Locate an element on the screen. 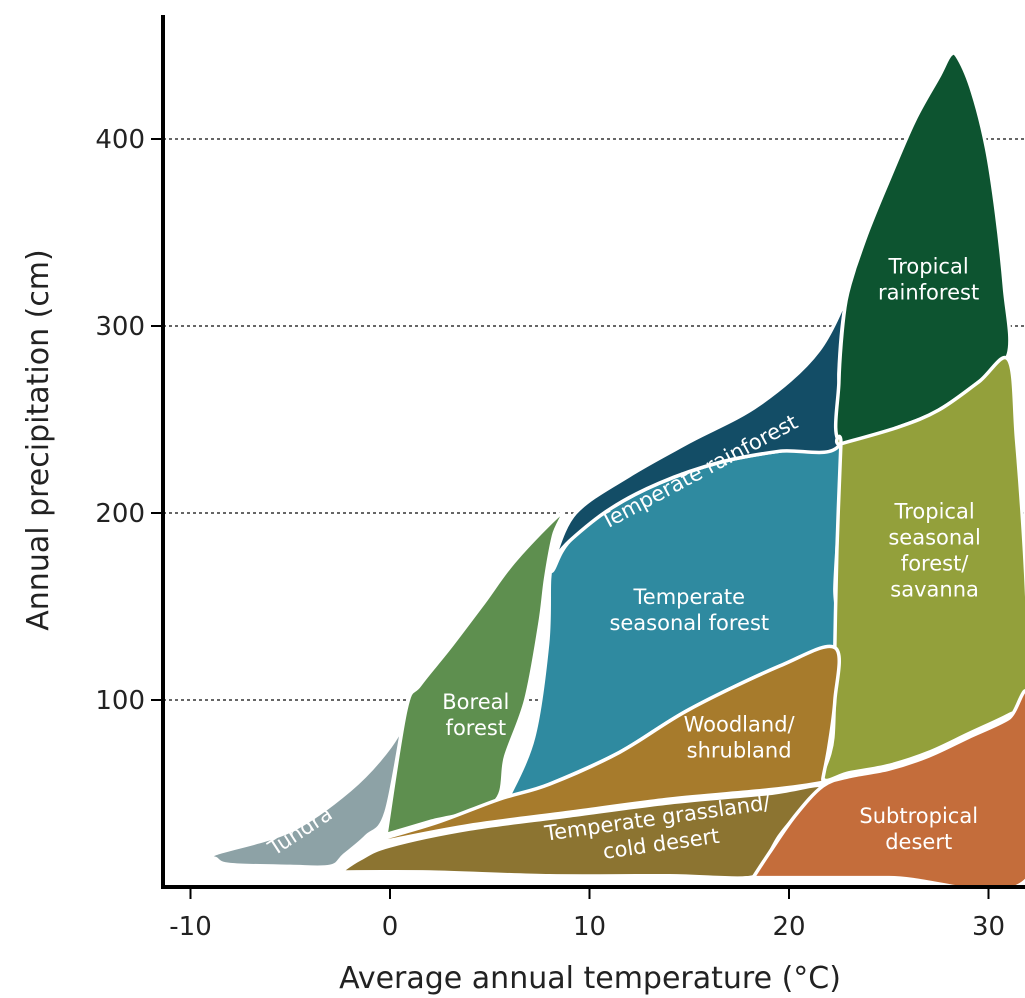  biome-label-line: Temperate is located at coordinates (689, 597).